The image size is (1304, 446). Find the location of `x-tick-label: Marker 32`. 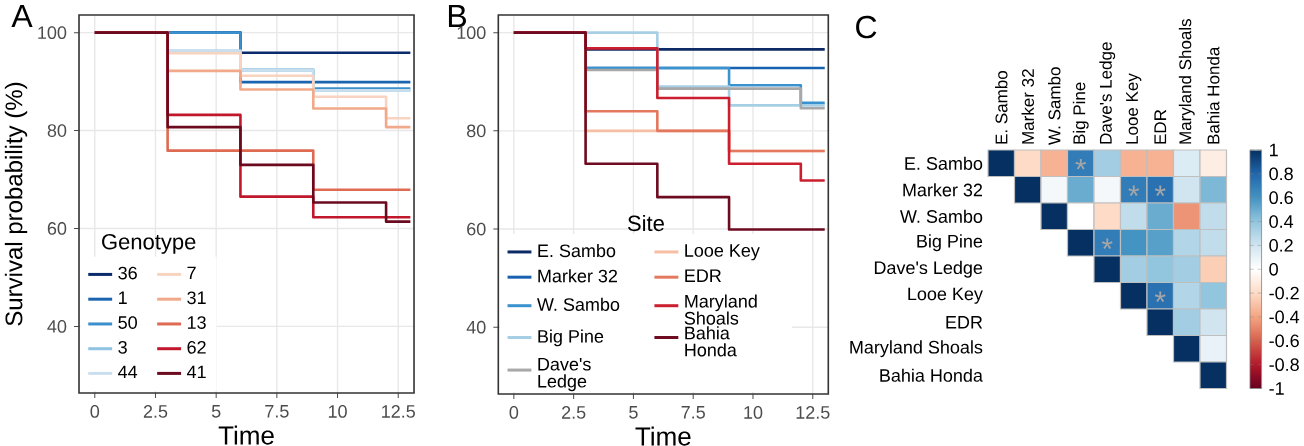

x-tick-label: Marker 32 is located at coordinates (1027, 106).